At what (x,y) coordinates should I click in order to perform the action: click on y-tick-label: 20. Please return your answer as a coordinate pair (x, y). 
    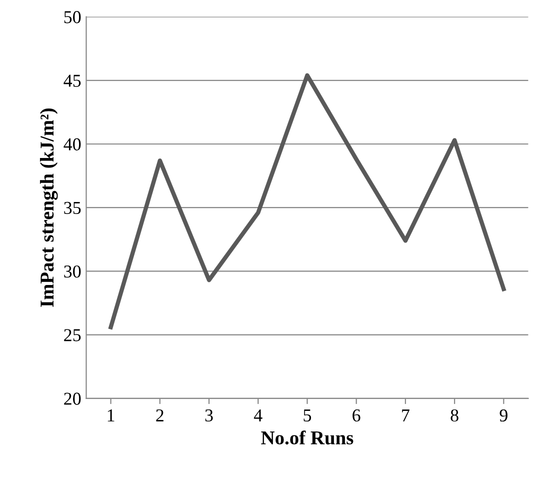
    Looking at the image, I should click on (72, 398).